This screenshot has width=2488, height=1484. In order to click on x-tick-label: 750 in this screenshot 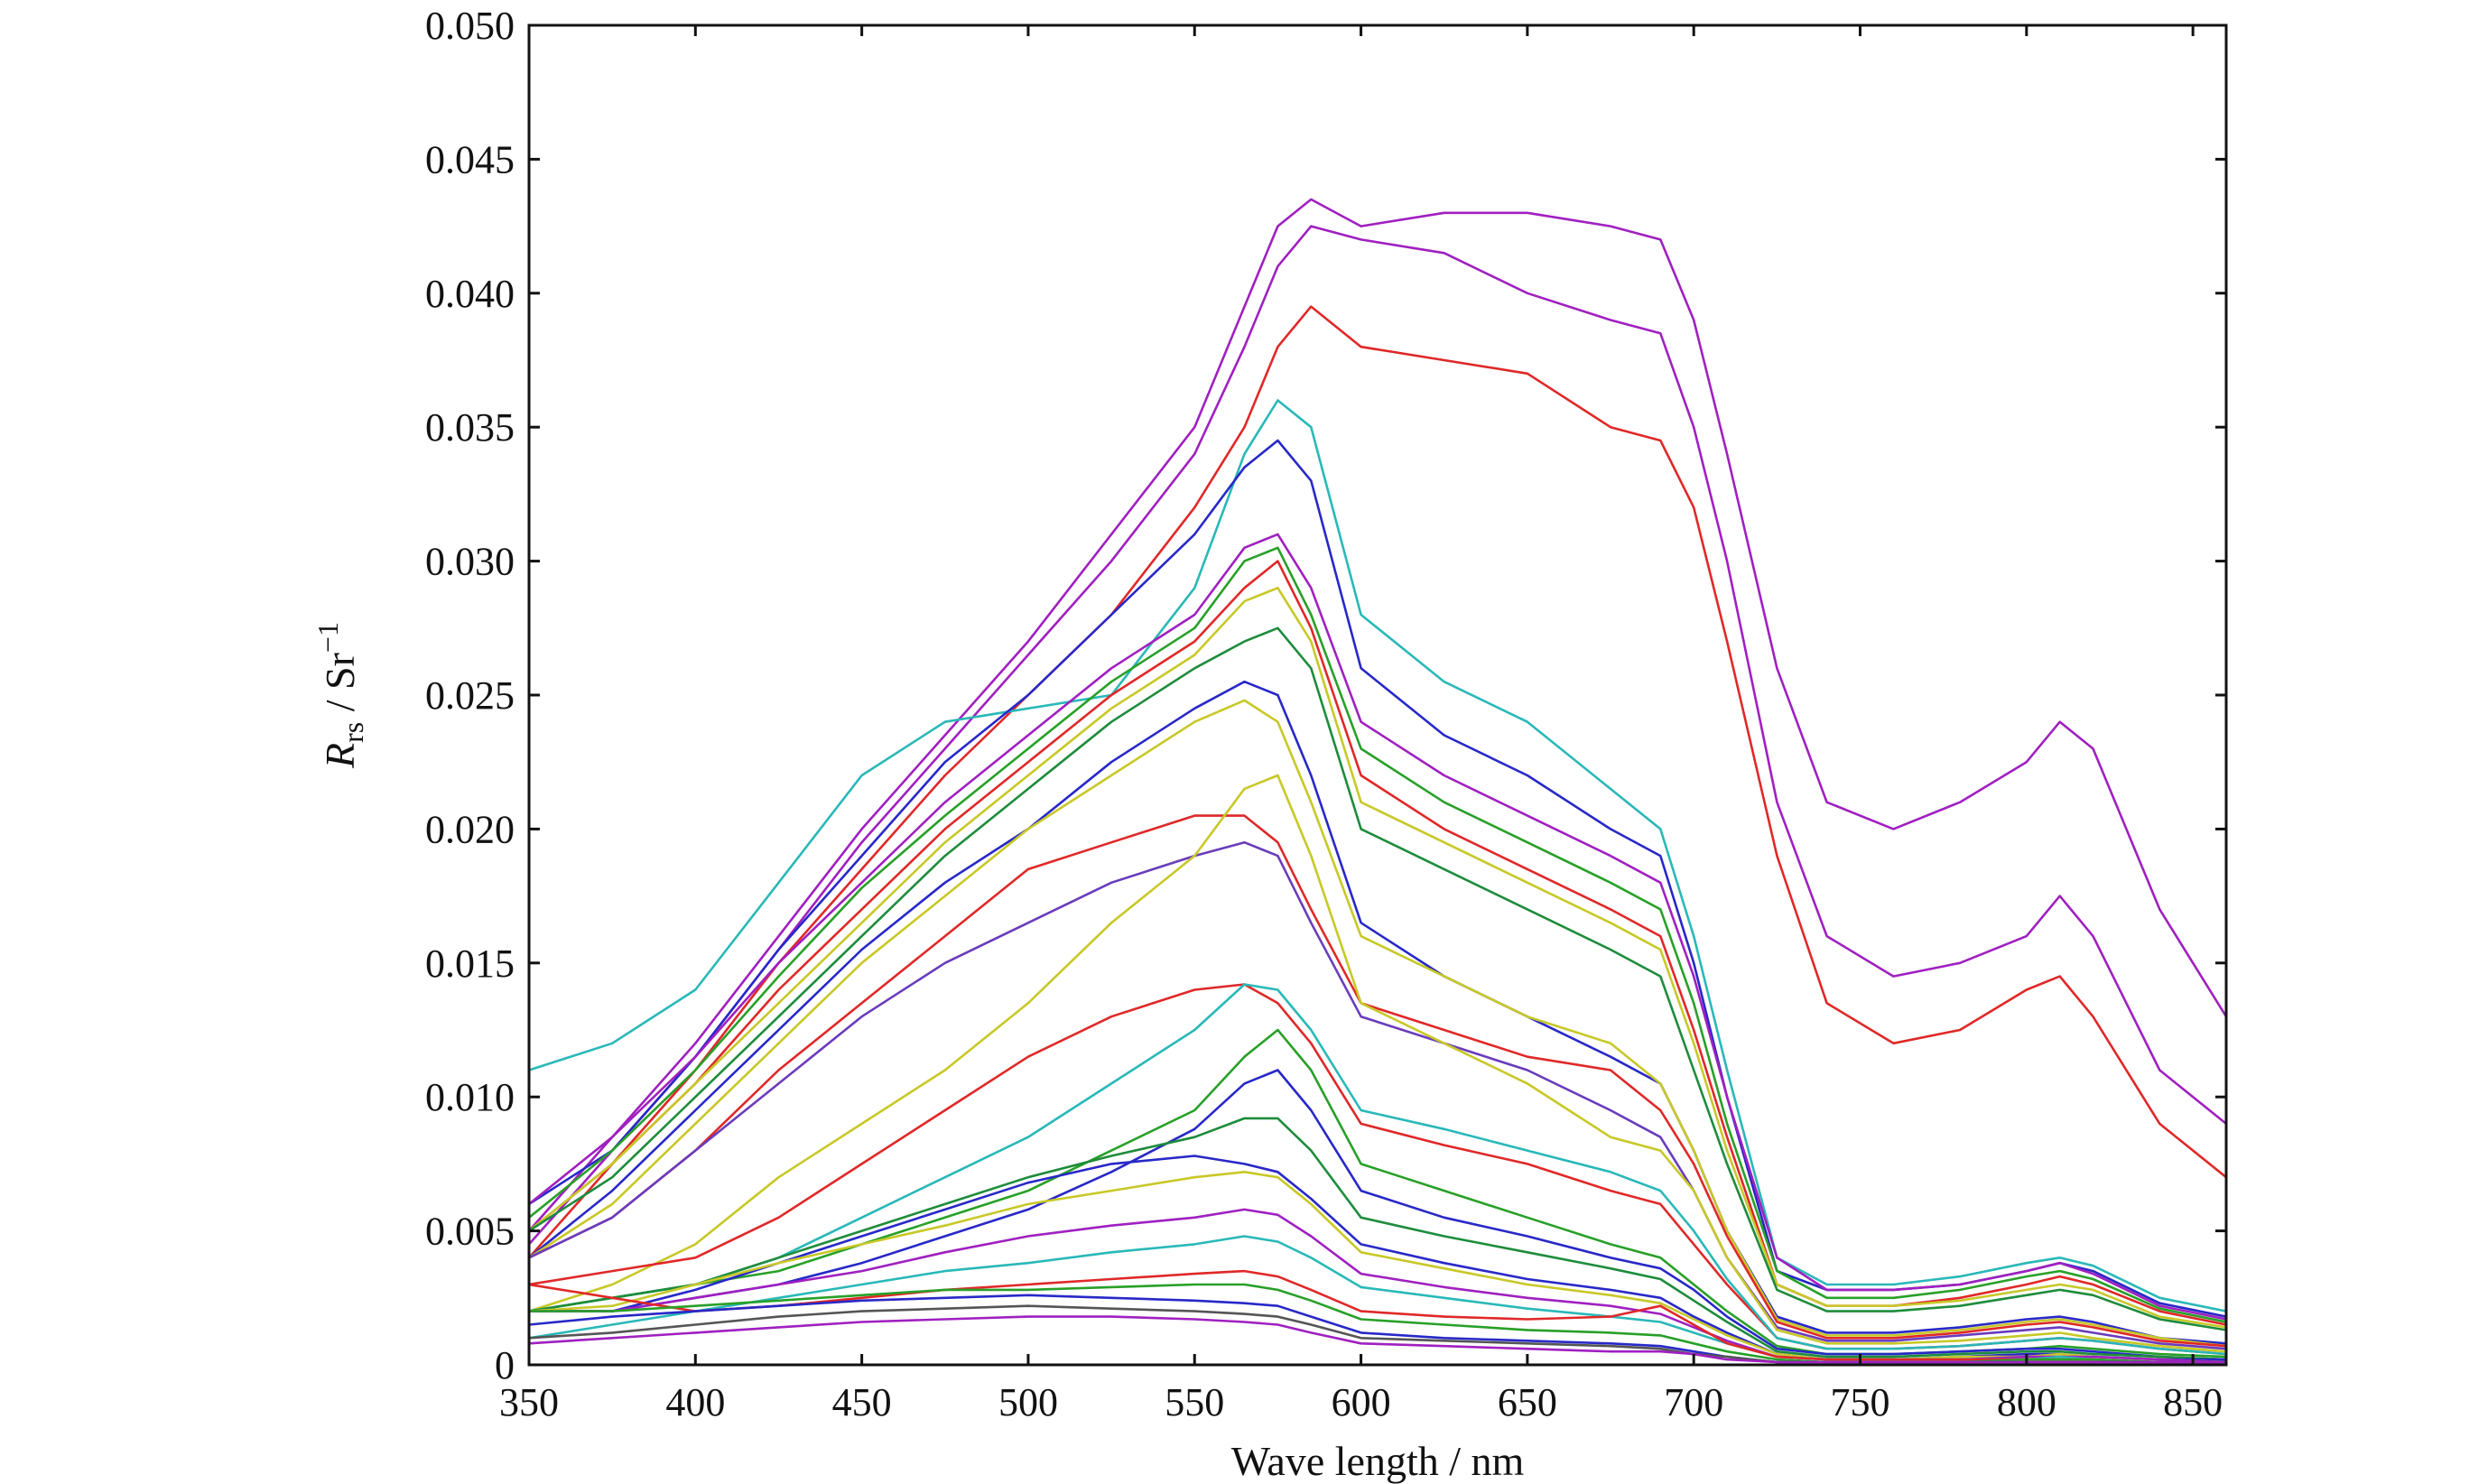, I will do `click(1860, 1402)`.